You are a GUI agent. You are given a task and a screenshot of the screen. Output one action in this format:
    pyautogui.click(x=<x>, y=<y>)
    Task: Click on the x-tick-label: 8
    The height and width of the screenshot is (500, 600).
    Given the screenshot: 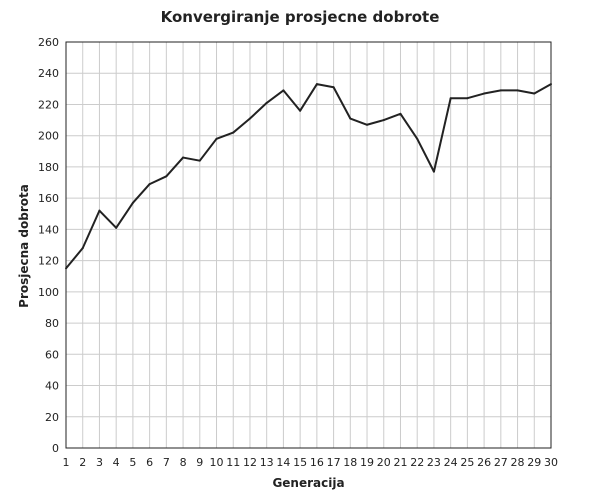 What is the action you would take?
    pyautogui.click(x=183, y=462)
    